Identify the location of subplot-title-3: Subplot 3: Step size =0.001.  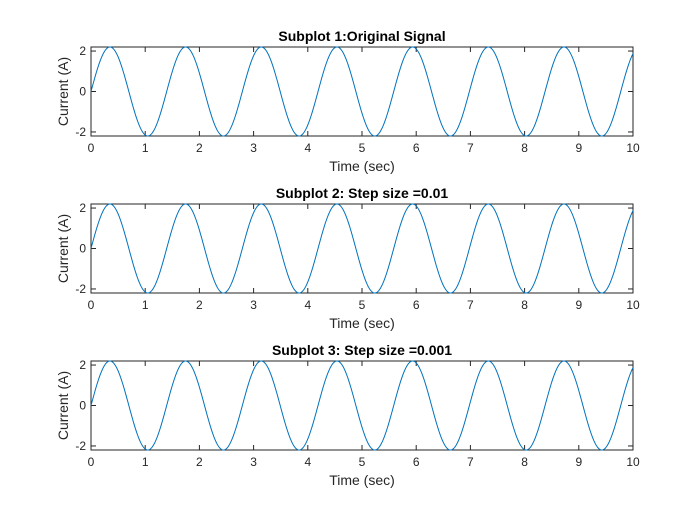
(362, 350).